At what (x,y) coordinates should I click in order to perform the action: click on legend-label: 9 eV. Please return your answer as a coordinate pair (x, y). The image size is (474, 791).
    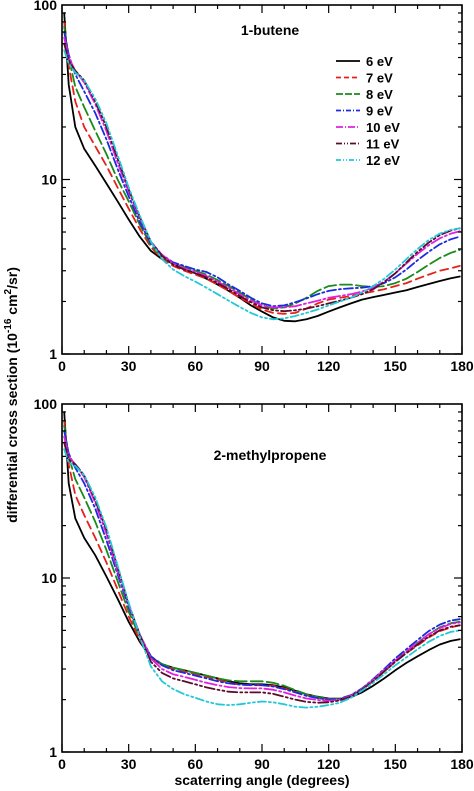
    Looking at the image, I should click on (379, 111).